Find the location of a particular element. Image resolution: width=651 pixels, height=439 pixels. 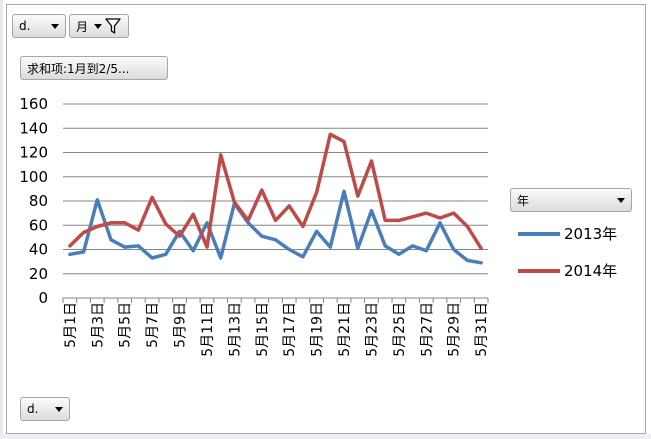

x-tick-label: 5月23日 is located at coordinates (372, 329).